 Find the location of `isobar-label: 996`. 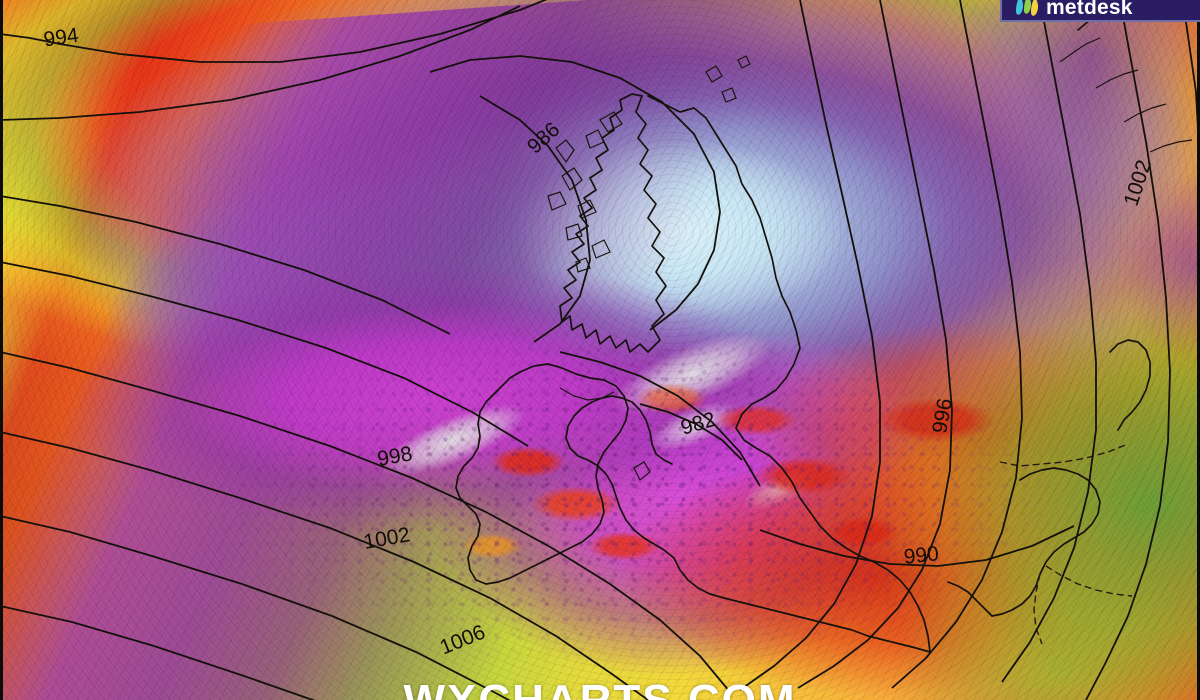

isobar-label: 996 is located at coordinates (942, 416).